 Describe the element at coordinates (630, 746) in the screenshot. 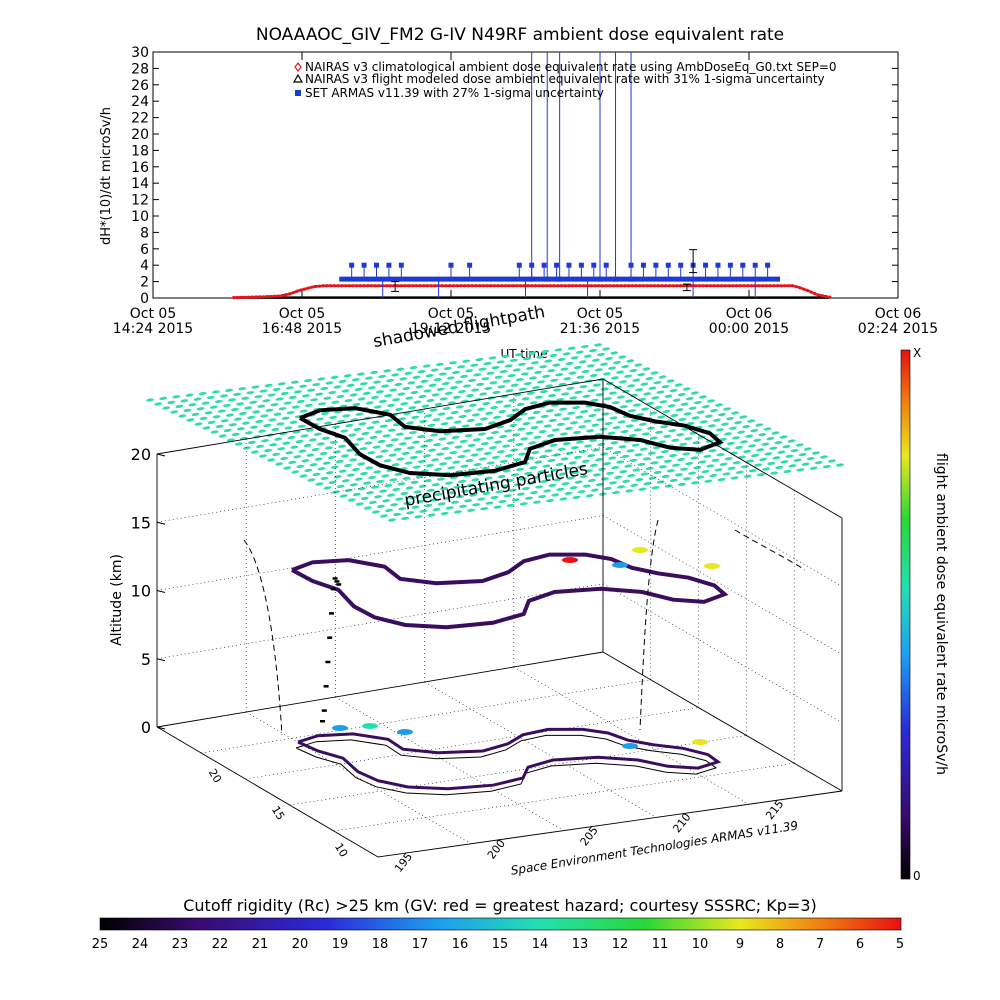

I see `dose-hotspot` at that location.